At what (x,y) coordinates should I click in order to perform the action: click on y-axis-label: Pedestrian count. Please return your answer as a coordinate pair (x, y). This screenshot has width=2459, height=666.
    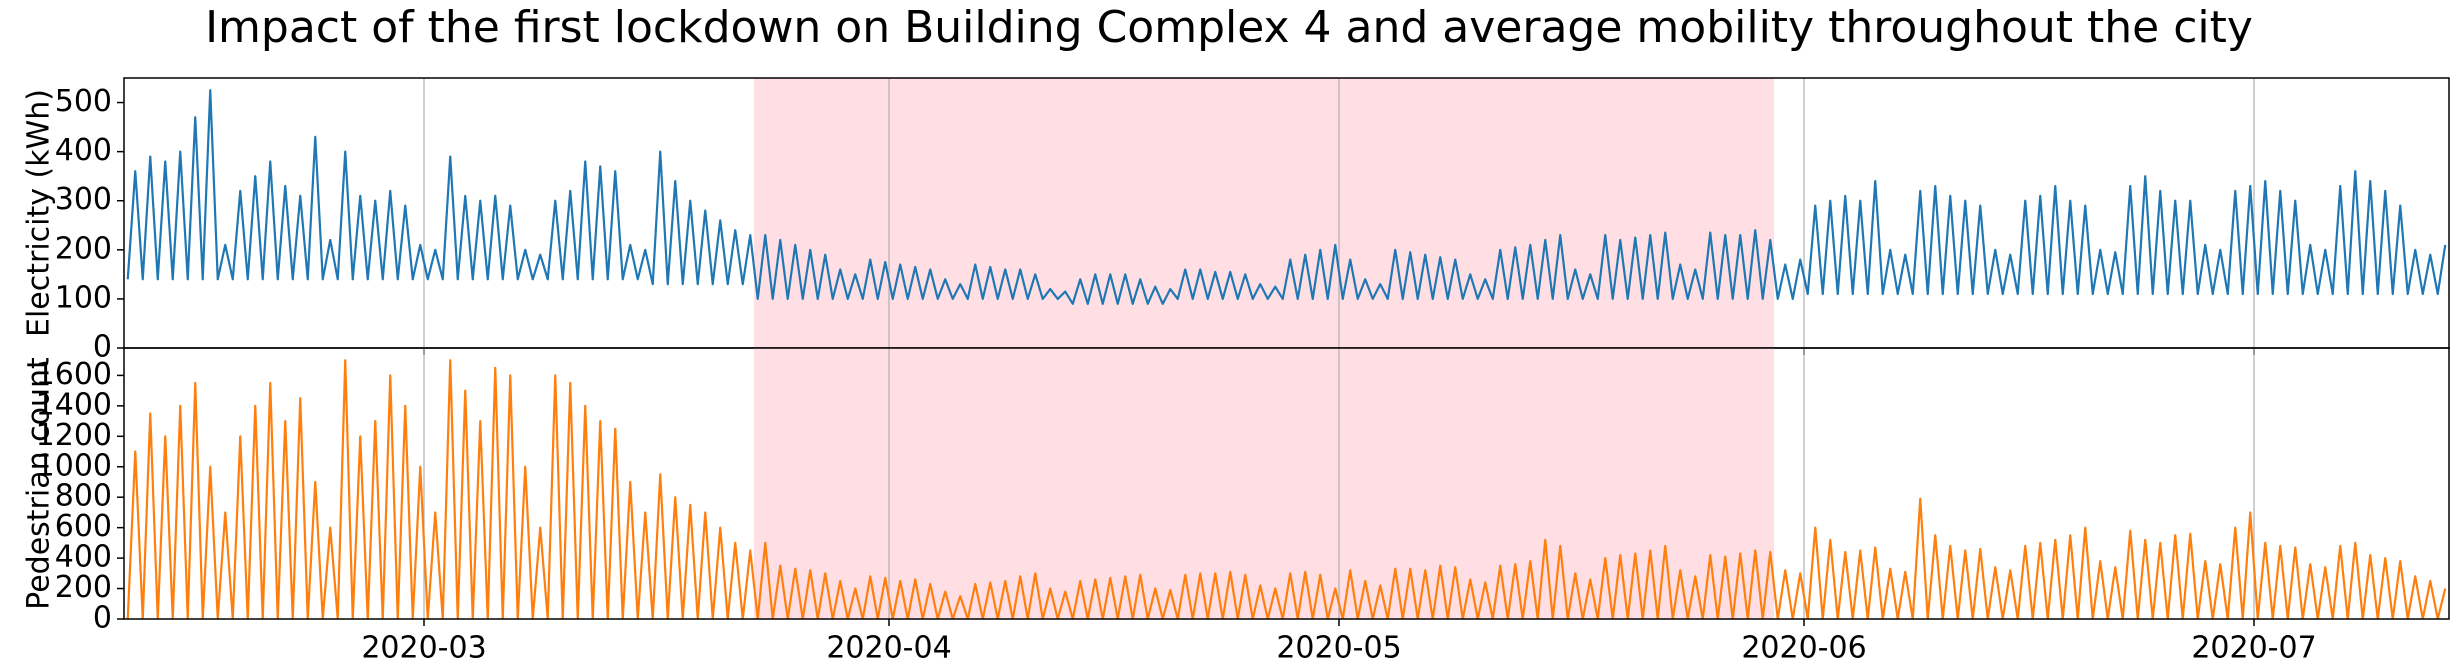
    Looking at the image, I should click on (39, 483).